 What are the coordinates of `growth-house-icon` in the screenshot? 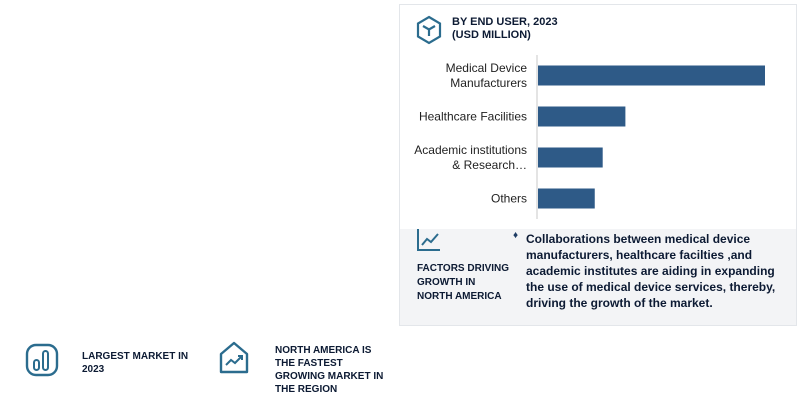 It's located at (234, 357).